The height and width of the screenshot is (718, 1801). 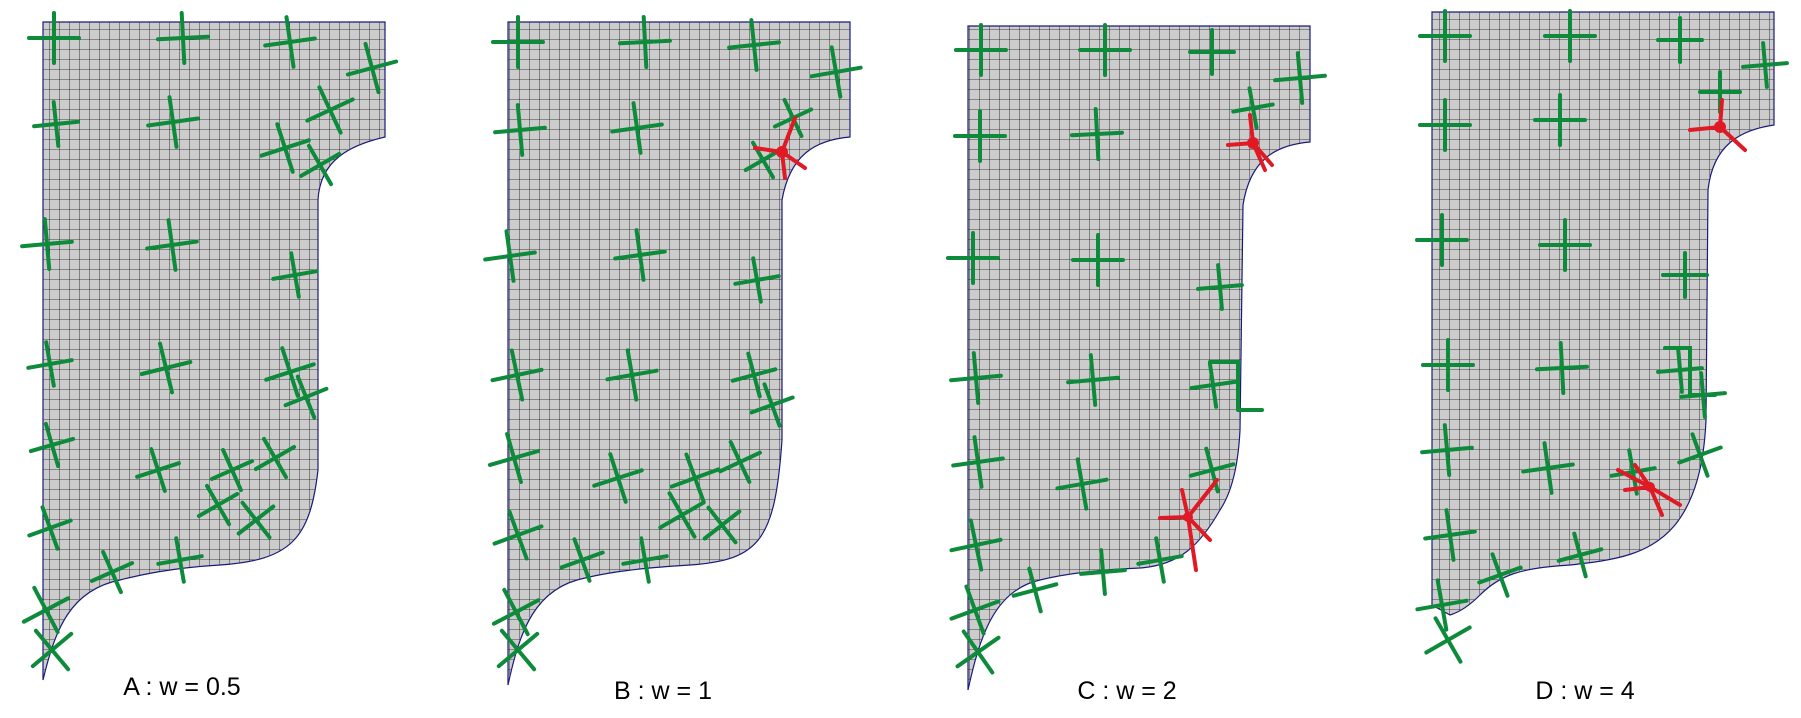 I want to click on caption-panel-b: B : w = 1, so click(x=663, y=691).